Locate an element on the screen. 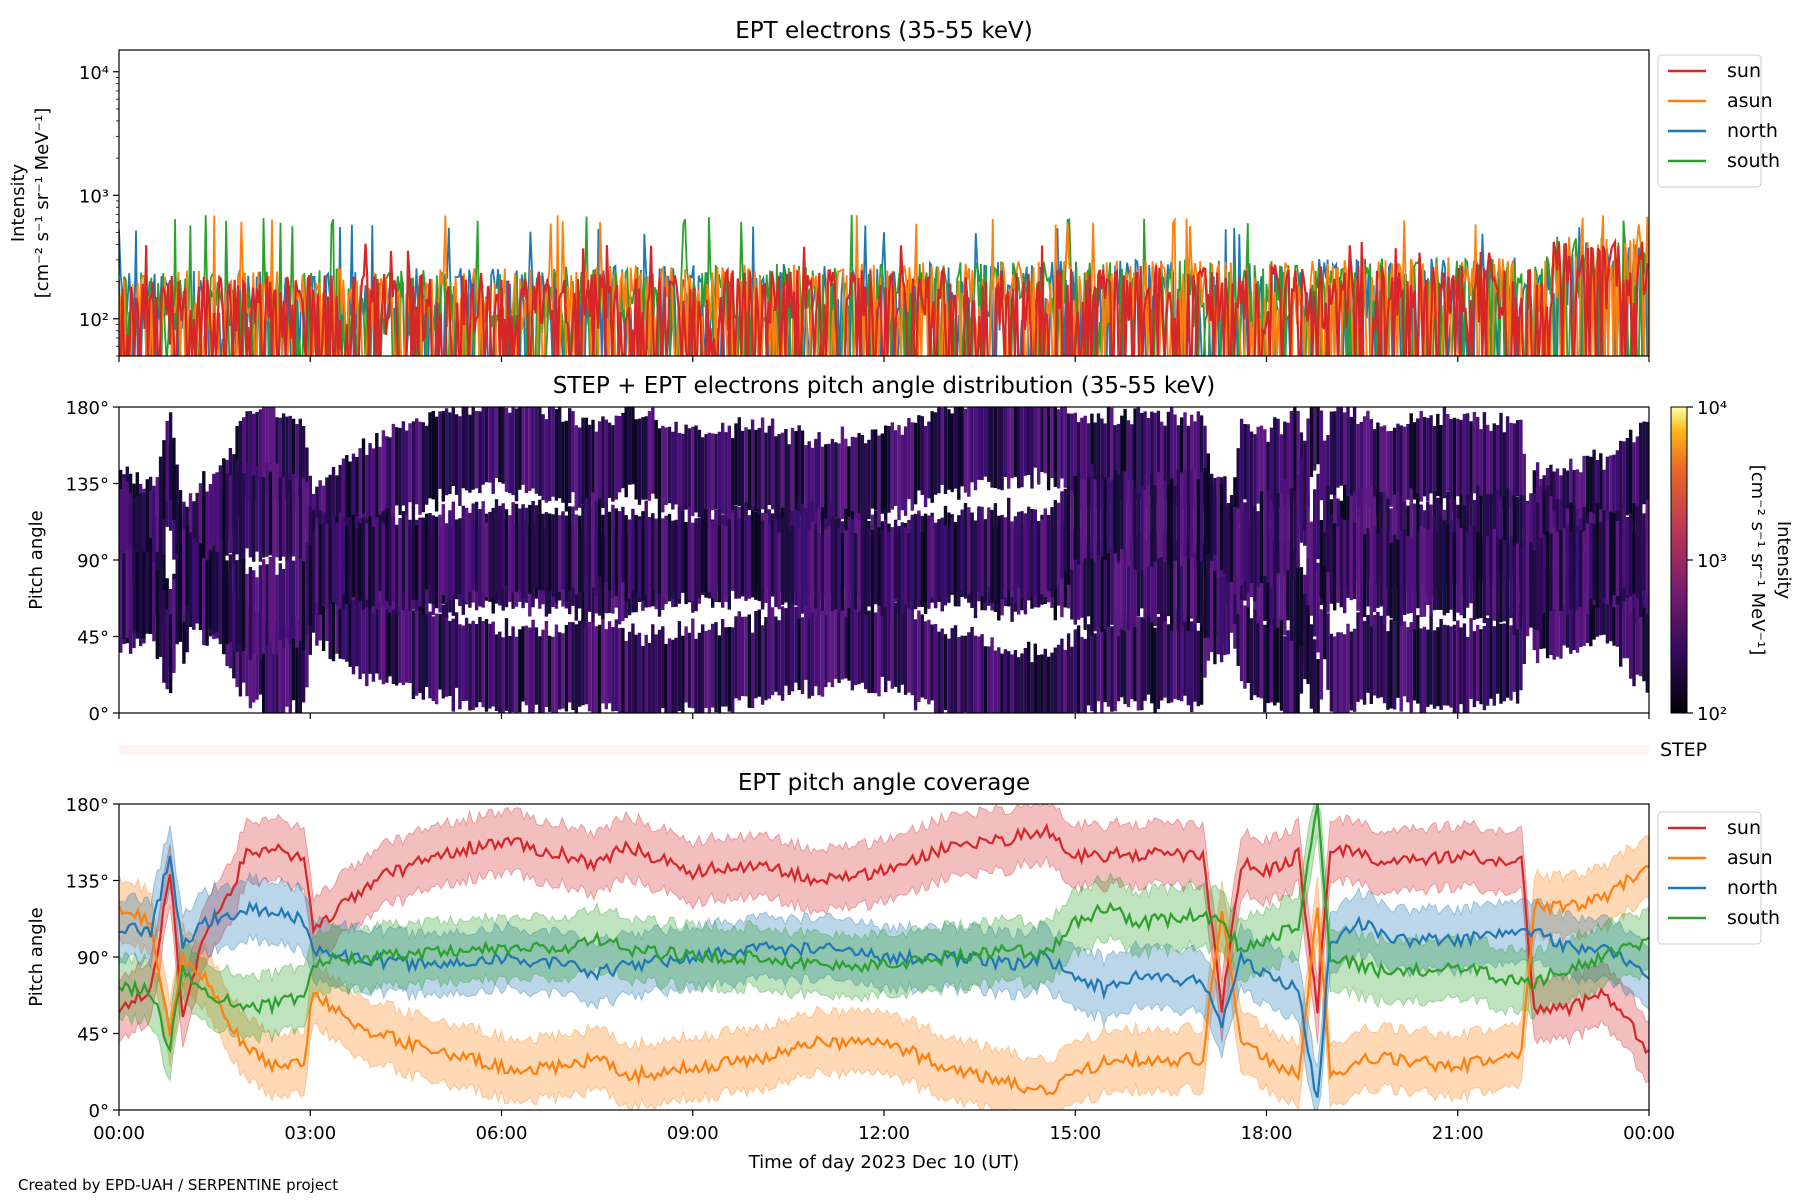  x-tick-label: 21:00 is located at coordinates (1458, 1133).